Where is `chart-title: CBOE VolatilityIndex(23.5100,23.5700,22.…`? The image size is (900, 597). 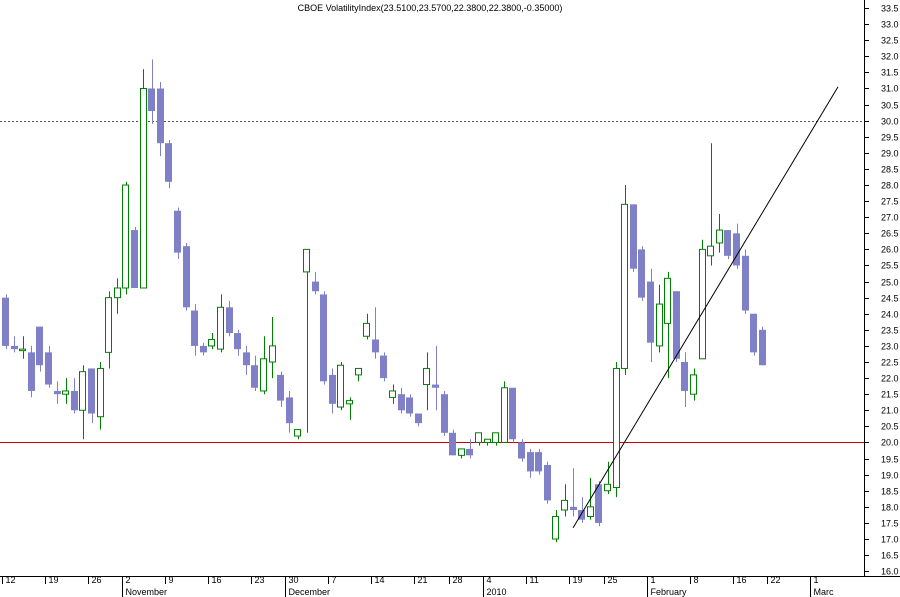 chart-title: CBOE VolatilityIndex(23.5100,23.5700,22.… is located at coordinates (430, 8).